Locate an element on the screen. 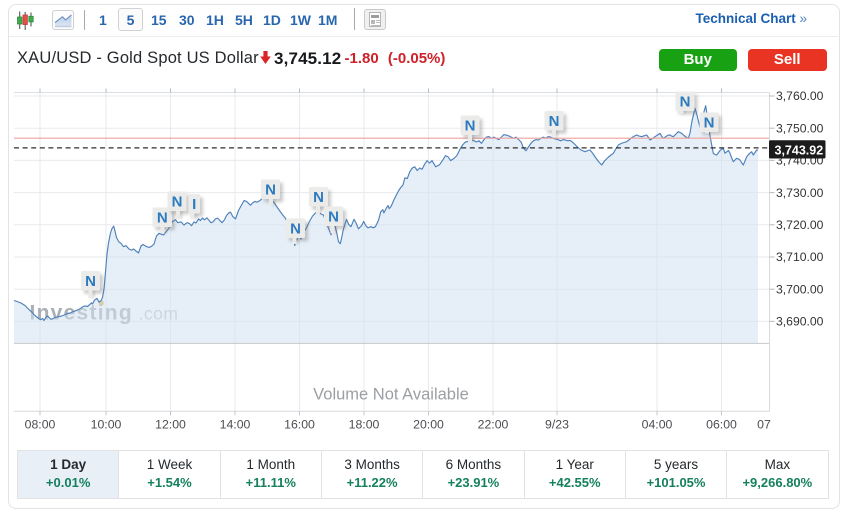  svg-text: Volume Not Available is located at coordinates (391, 394).